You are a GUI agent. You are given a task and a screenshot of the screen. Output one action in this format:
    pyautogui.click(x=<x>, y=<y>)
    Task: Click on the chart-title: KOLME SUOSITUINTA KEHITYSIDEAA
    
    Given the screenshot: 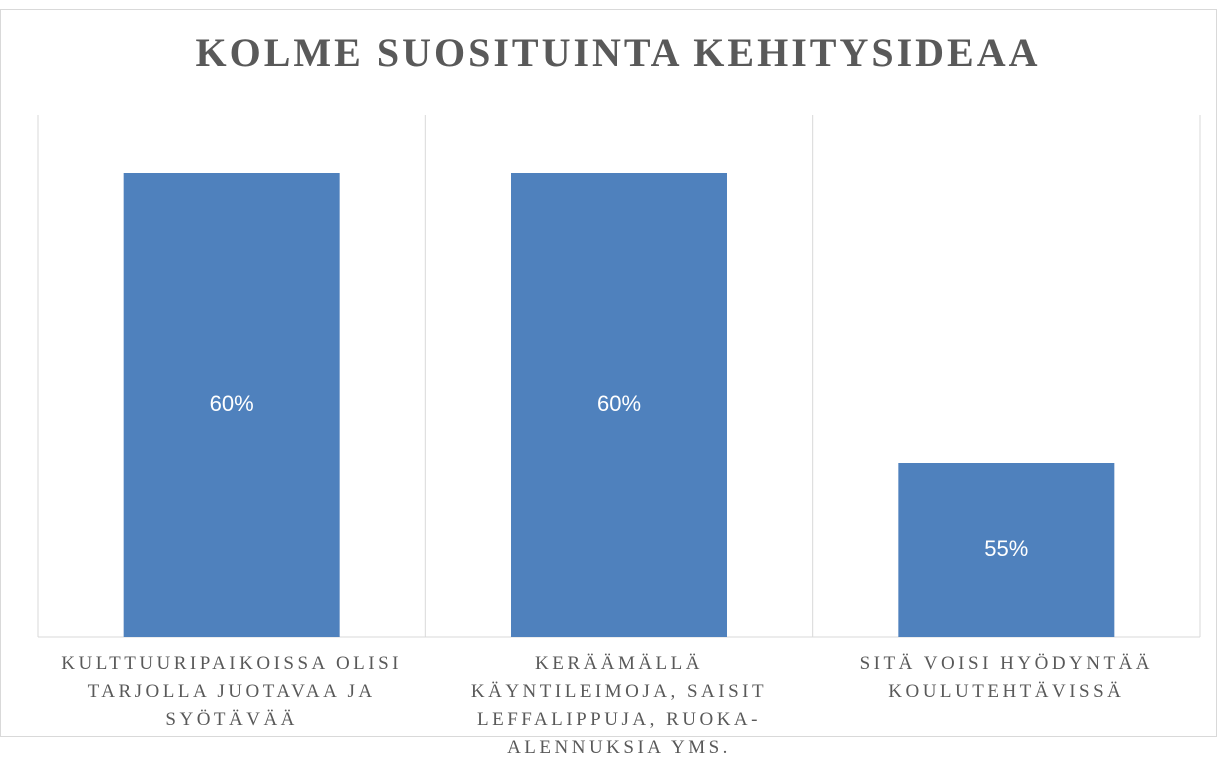 What is the action you would take?
    pyautogui.click(x=618, y=52)
    